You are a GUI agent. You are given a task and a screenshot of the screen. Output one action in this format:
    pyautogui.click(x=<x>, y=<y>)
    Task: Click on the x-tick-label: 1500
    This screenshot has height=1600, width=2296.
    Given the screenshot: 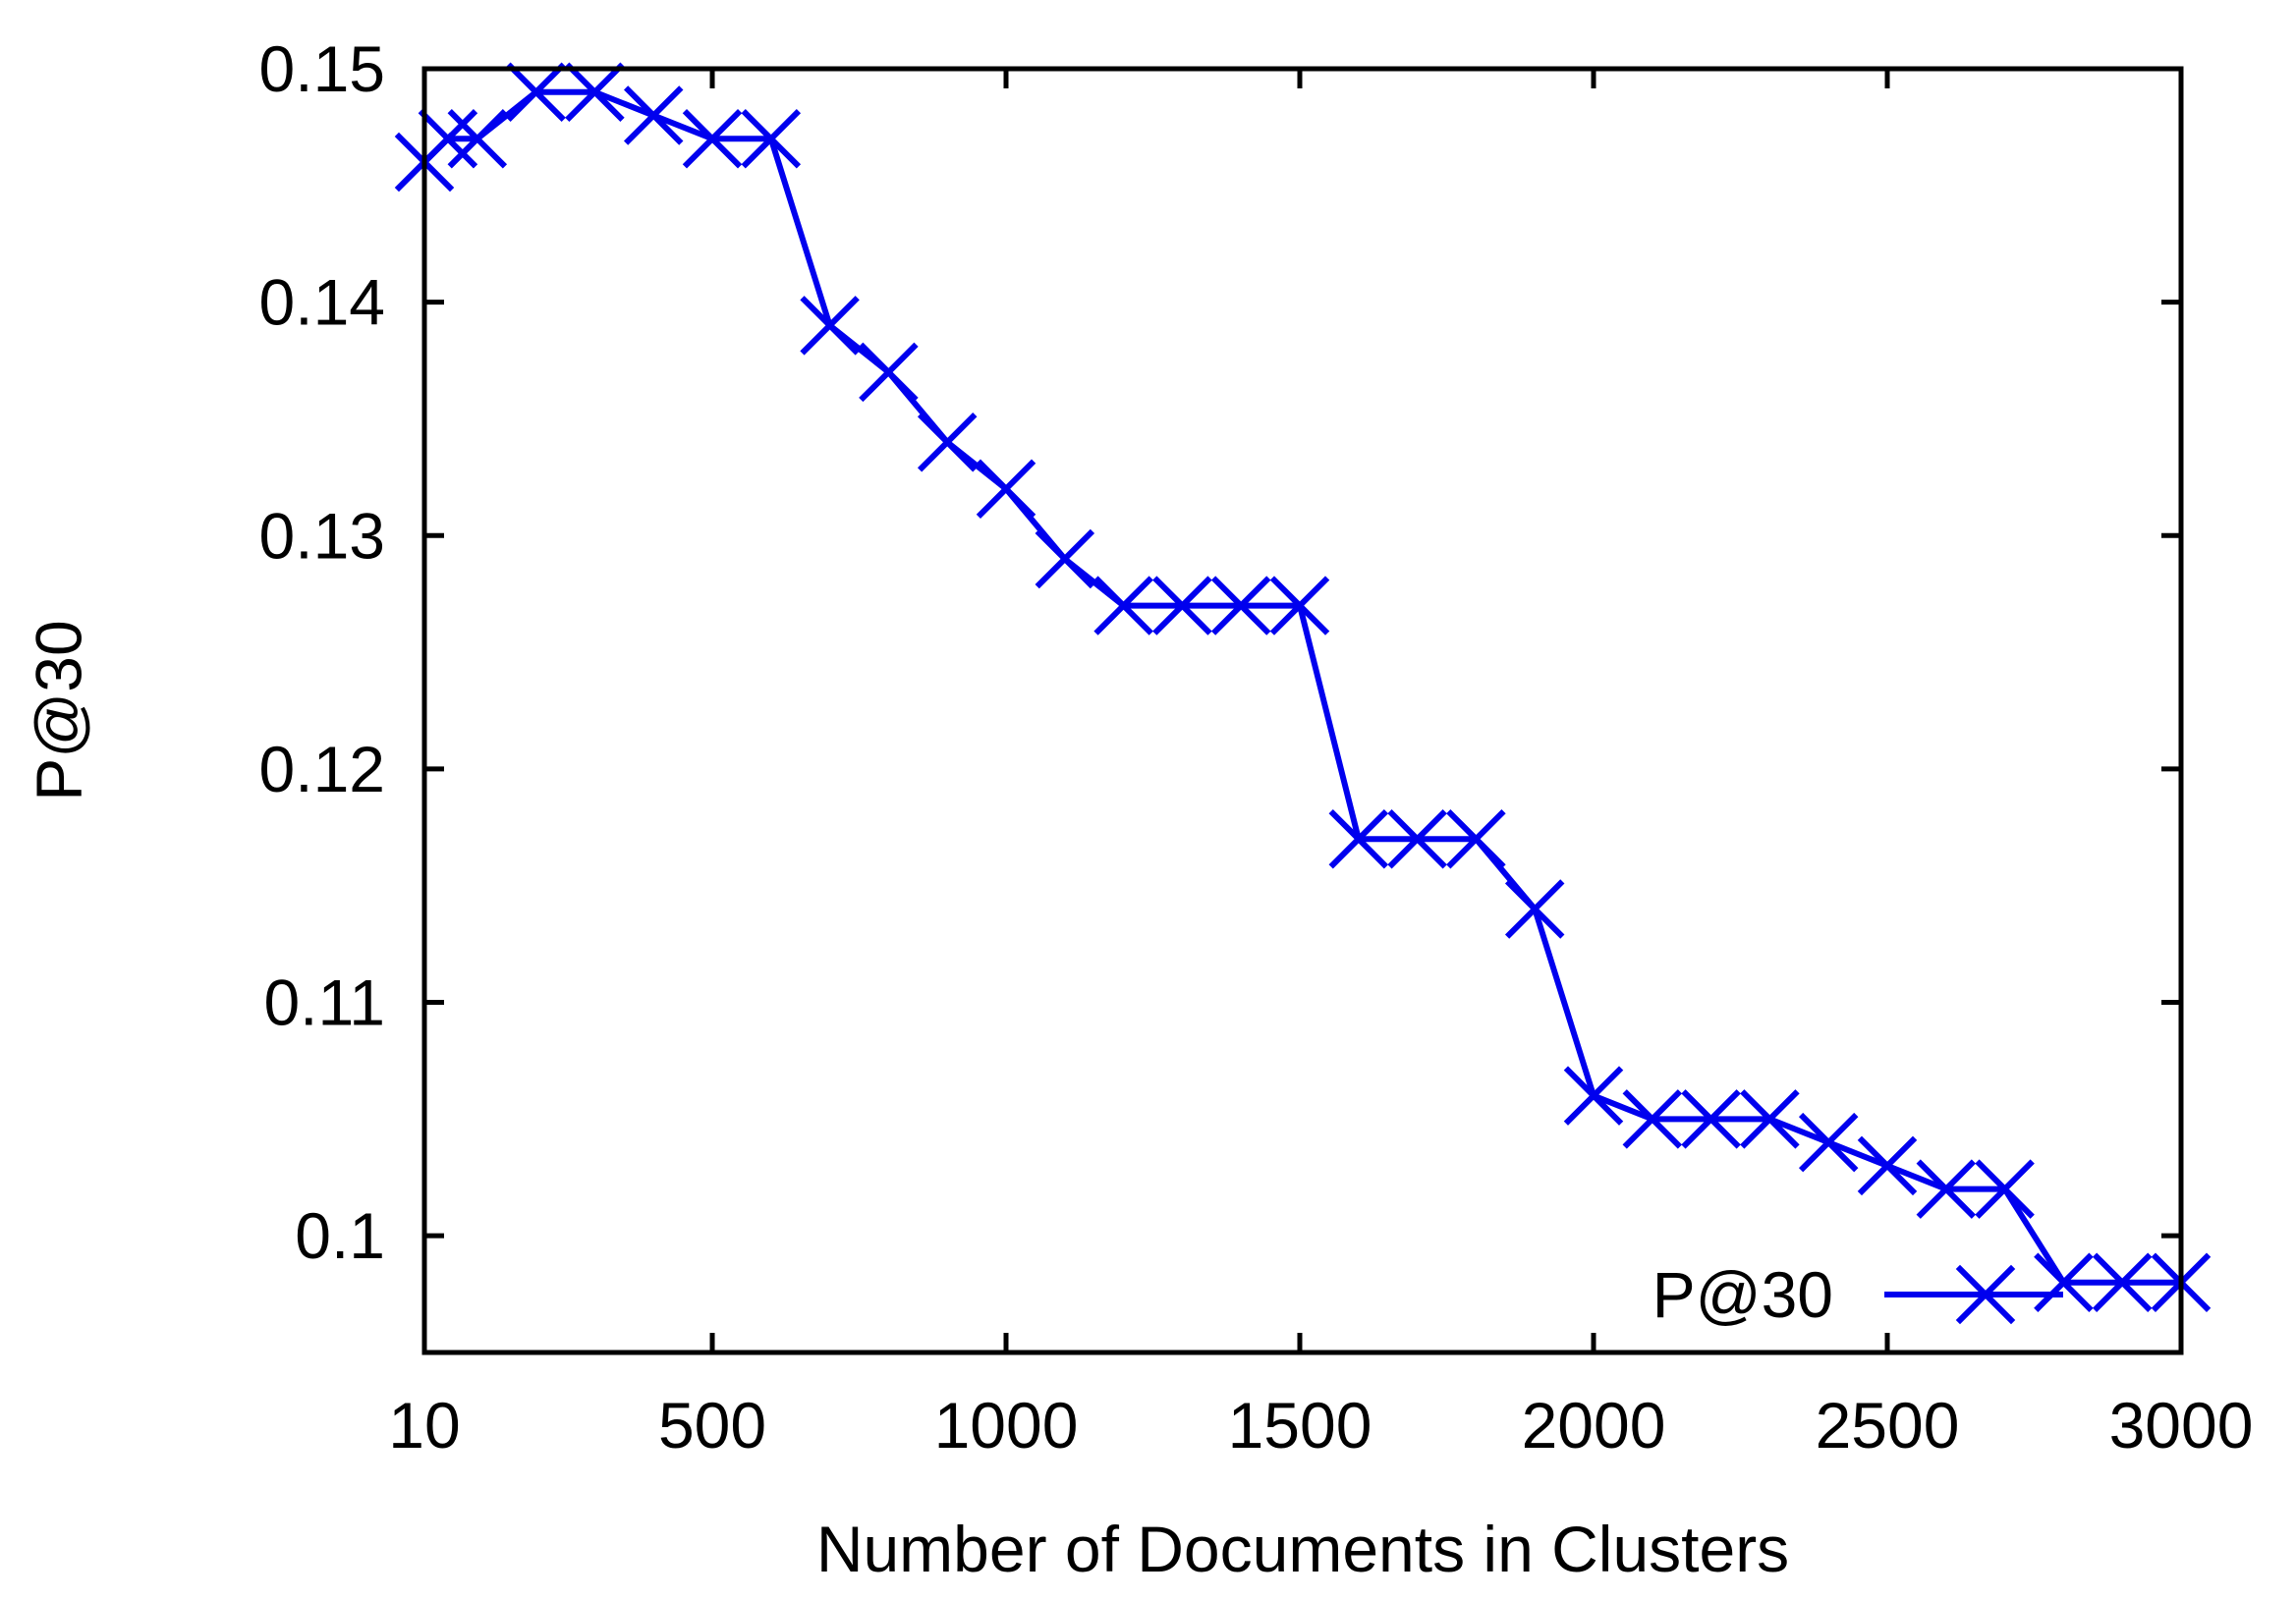 What is the action you would take?
    pyautogui.click(x=1300, y=1425)
    